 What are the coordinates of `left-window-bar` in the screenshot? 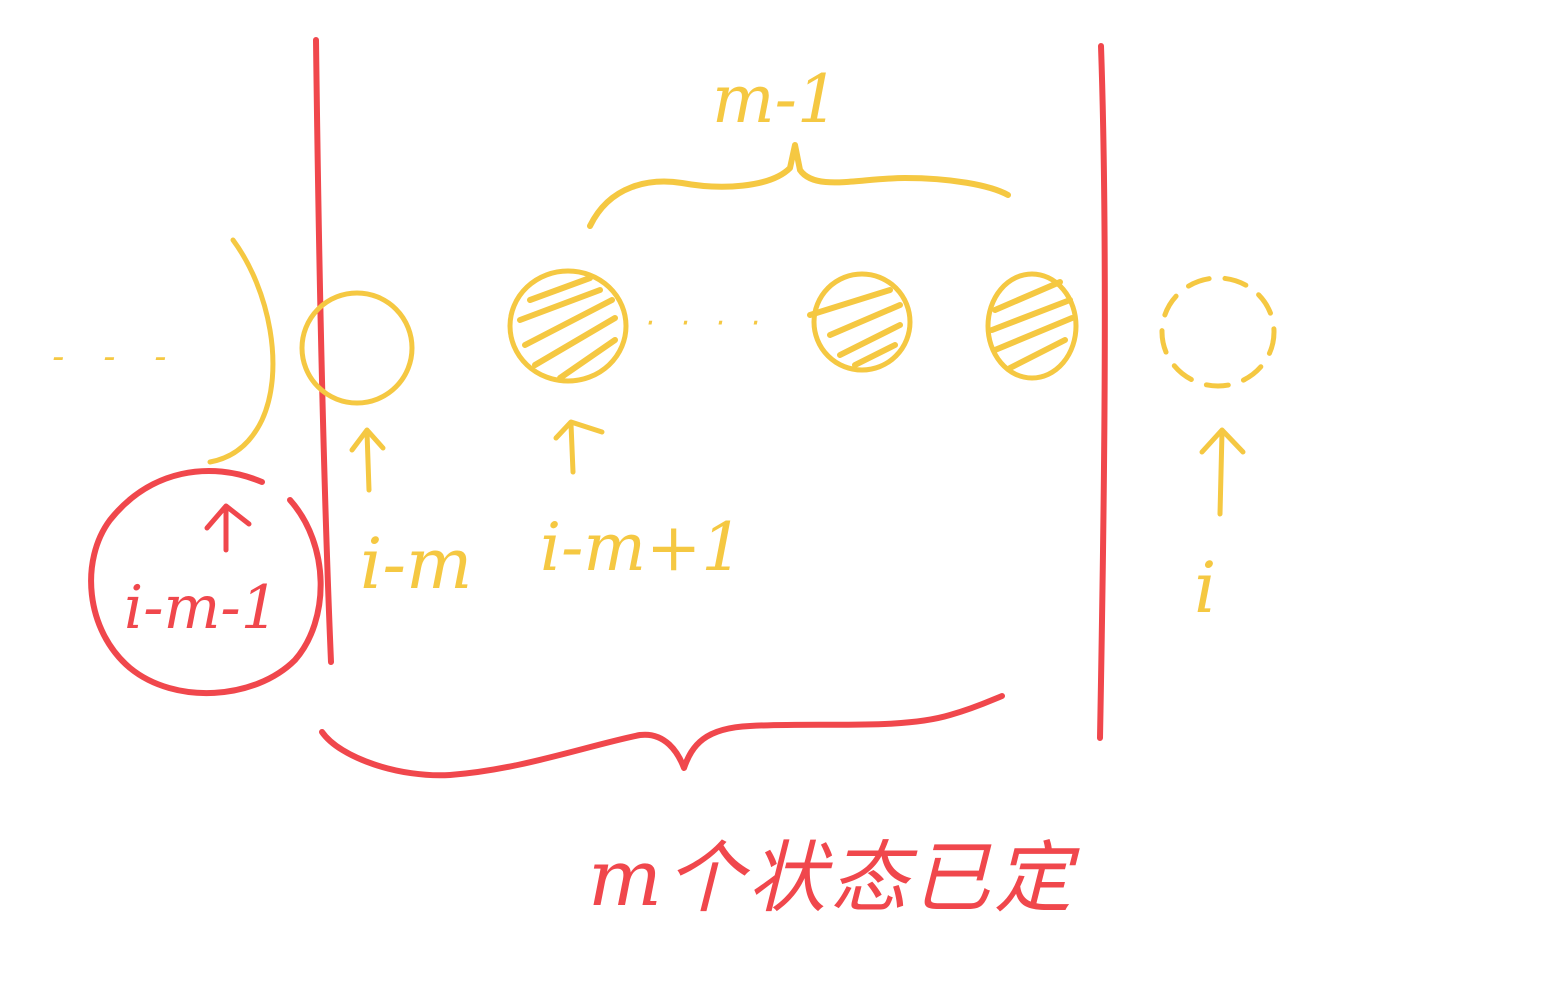 It's located at (323, 351).